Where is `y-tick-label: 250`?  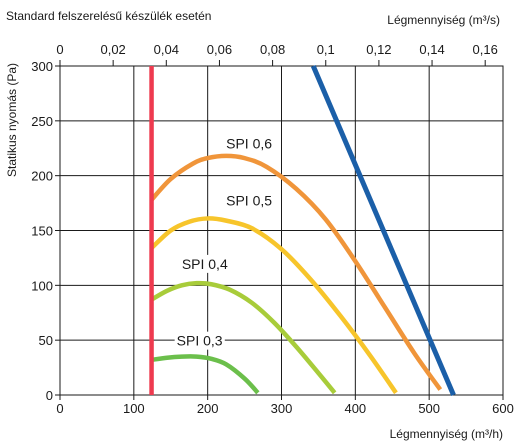
y-tick-label: 250 is located at coordinates (42, 121).